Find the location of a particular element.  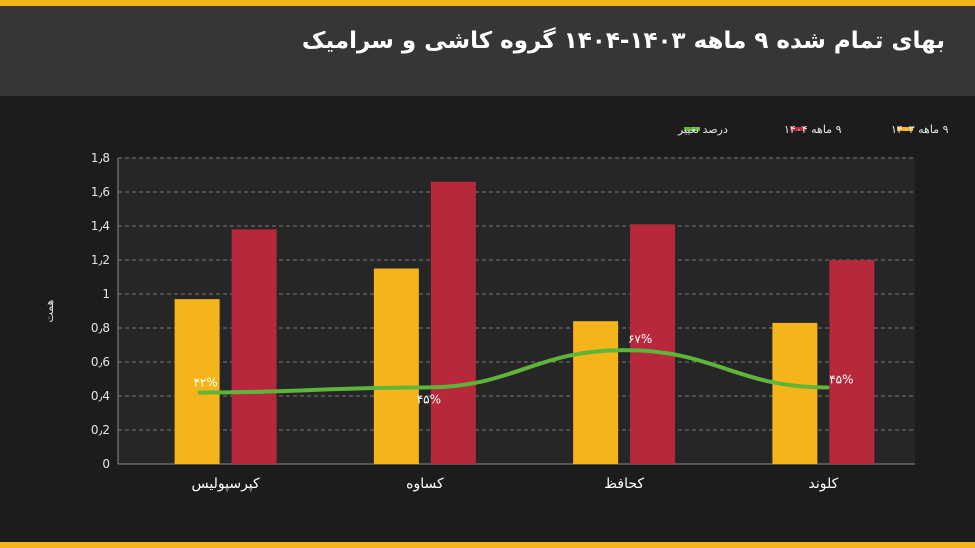

x-tick-label: کلوند is located at coordinates (823, 484).